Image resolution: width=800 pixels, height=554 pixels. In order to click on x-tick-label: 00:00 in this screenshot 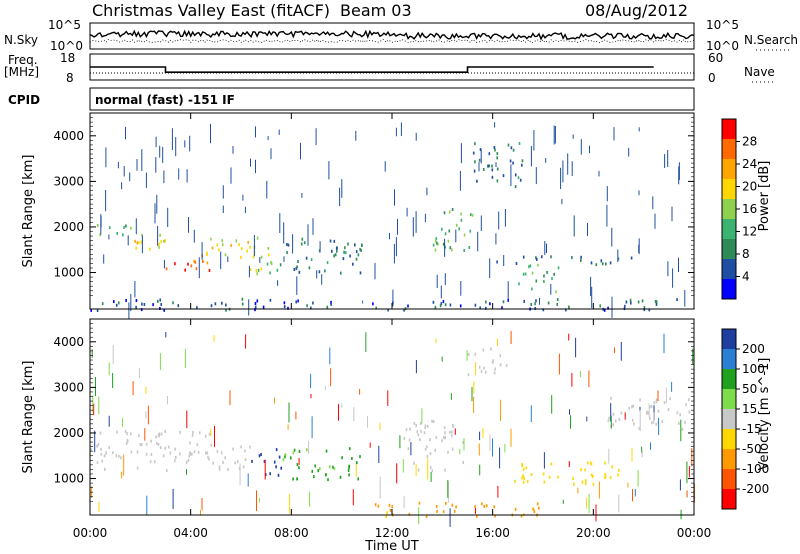, I will do `click(694, 533)`.